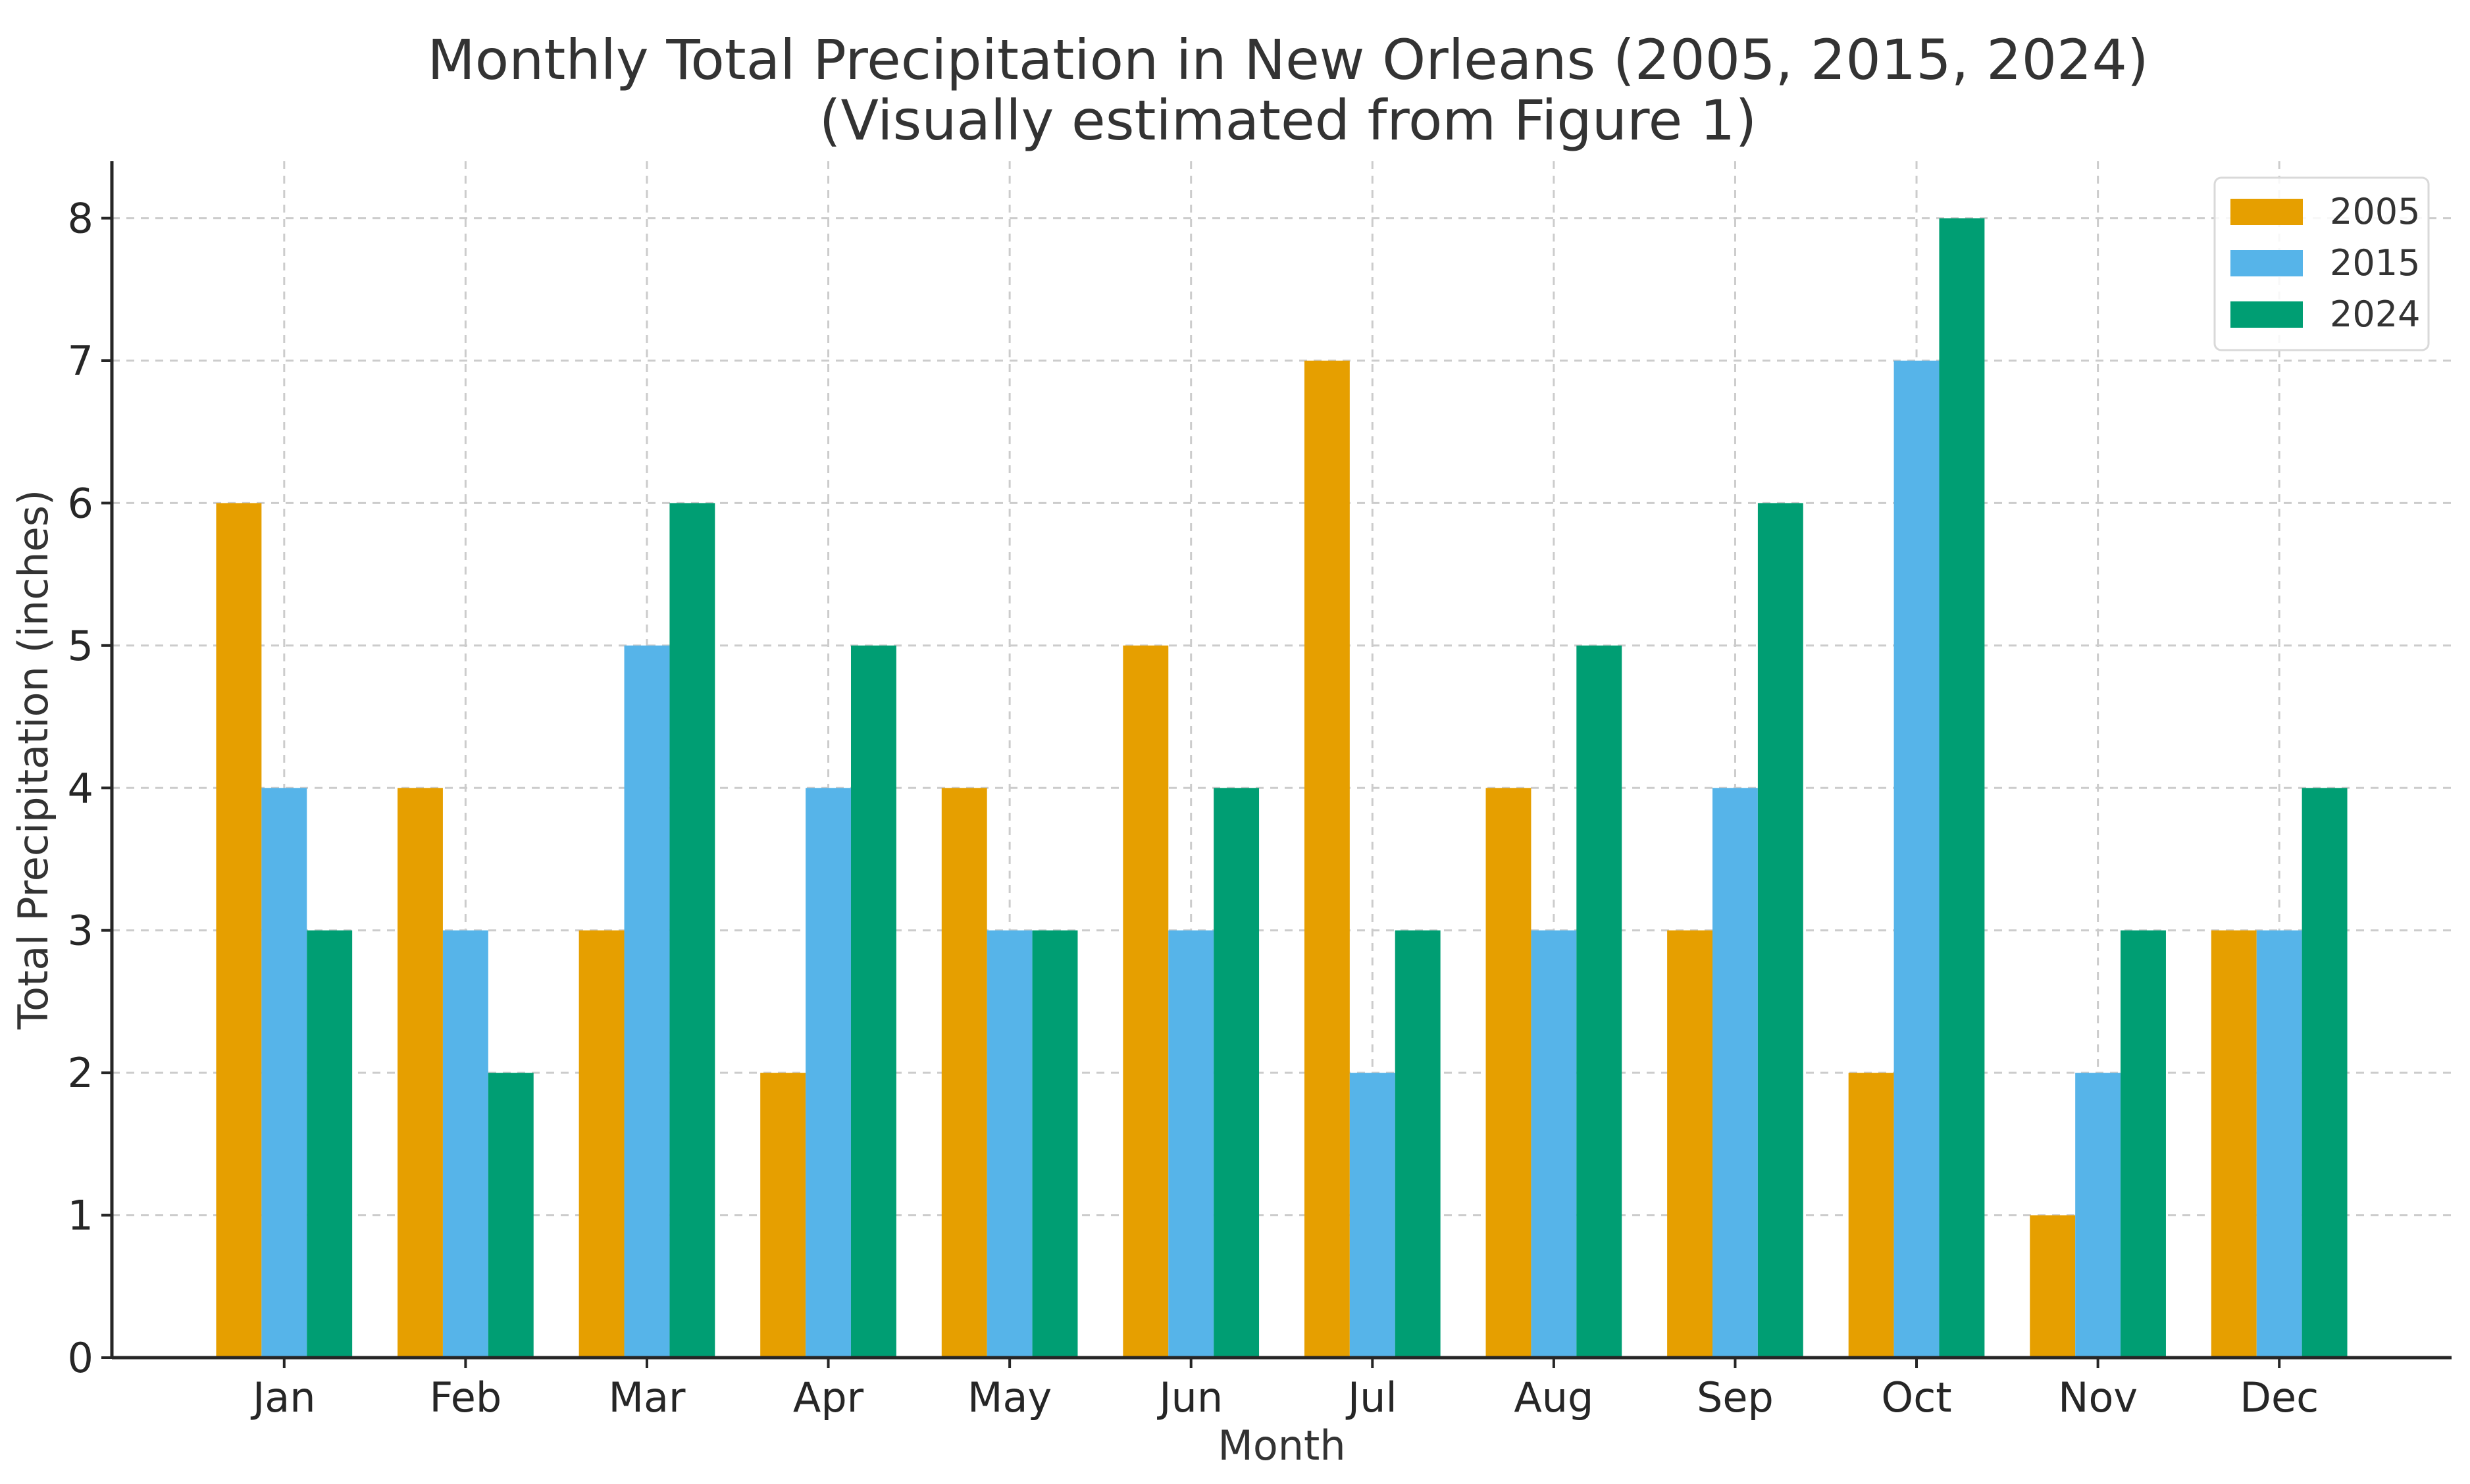 The width and height of the screenshot is (2470, 1484). Describe the element at coordinates (2098, 1397) in the screenshot. I see `x-tick-label-Nov: Nov` at that location.